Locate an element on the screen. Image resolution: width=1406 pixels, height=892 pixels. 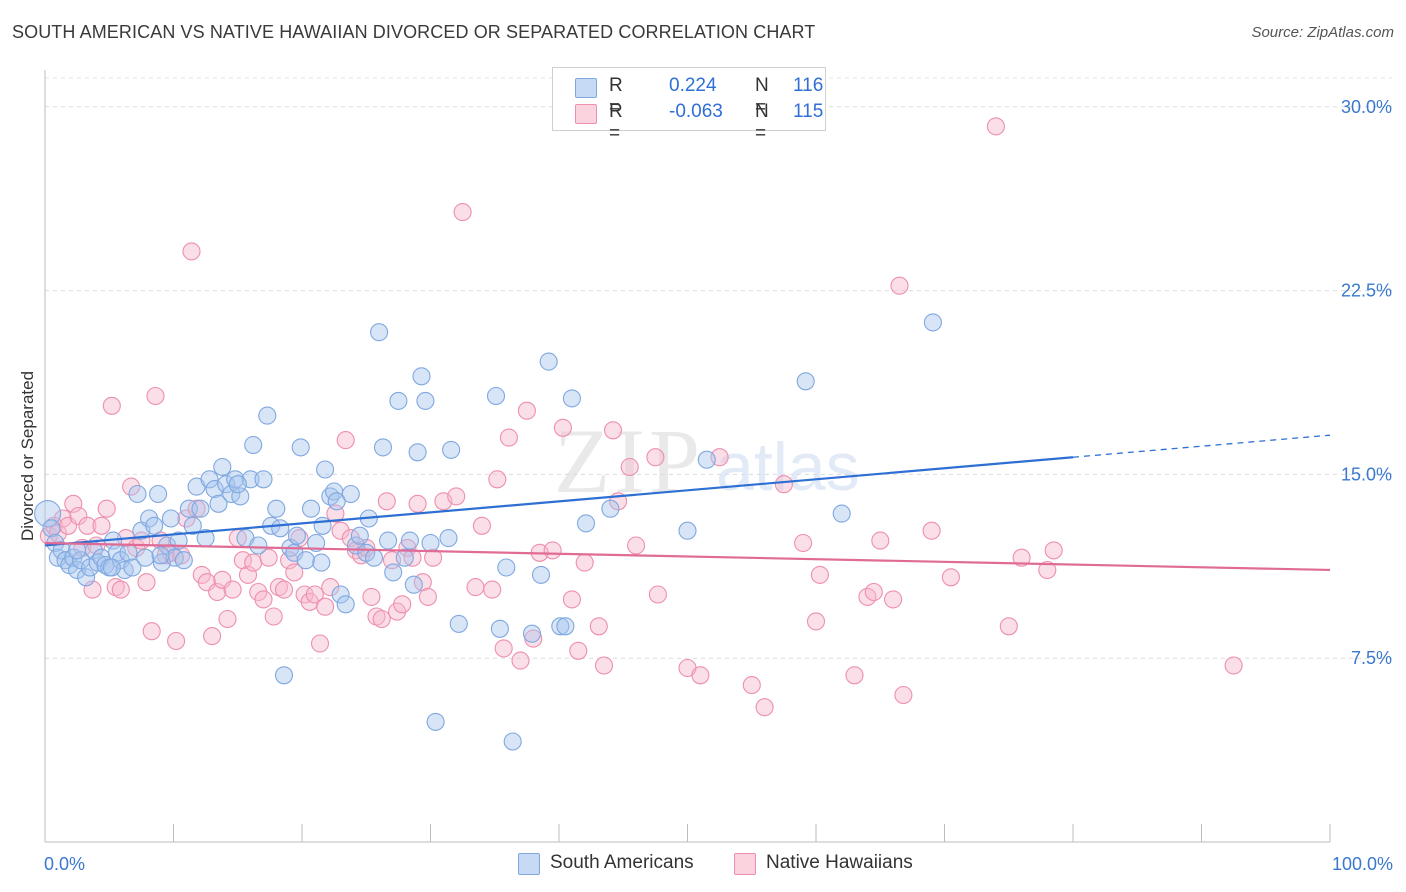
watermark-atlas: atlas is located at coordinates (788, 467).